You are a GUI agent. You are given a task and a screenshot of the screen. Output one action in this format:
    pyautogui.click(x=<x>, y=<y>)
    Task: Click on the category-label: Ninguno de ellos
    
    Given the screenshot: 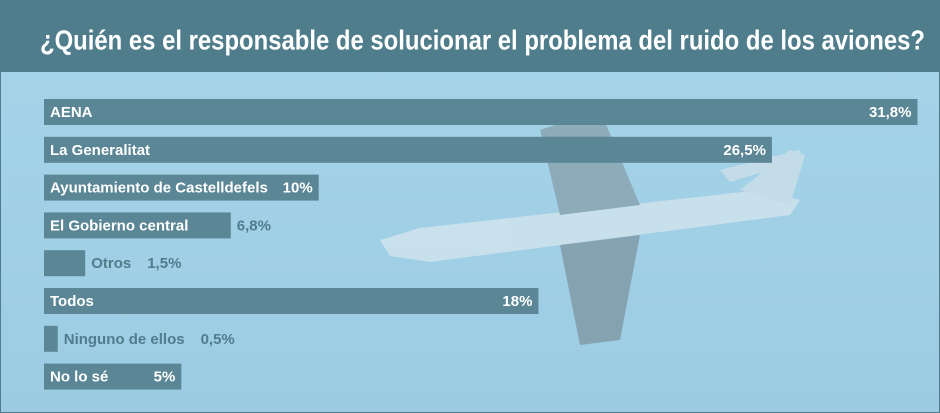 What is the action you would take?
    pyautogui.click(x=124, y=339)
    